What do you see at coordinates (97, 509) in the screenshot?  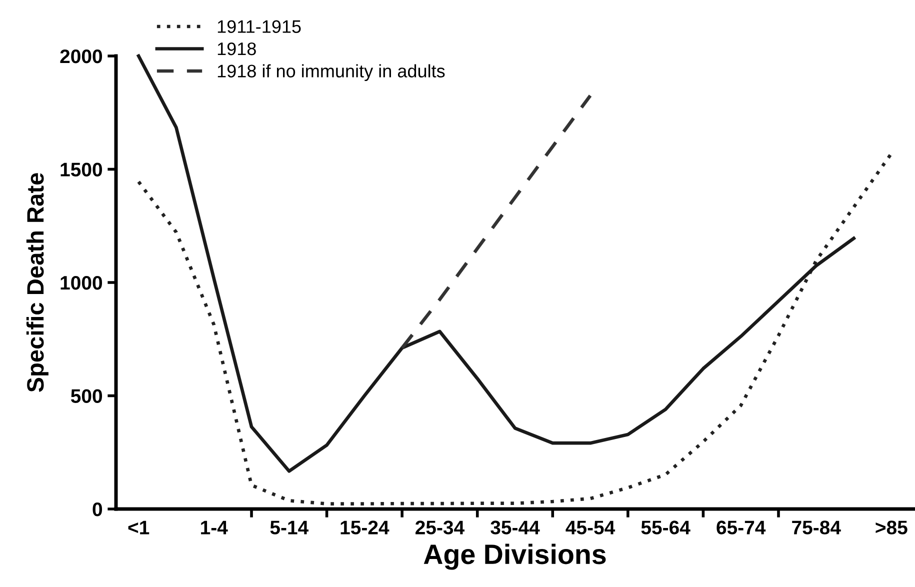 I see `y-tick-label: 0` at bounding box center [97, 509].